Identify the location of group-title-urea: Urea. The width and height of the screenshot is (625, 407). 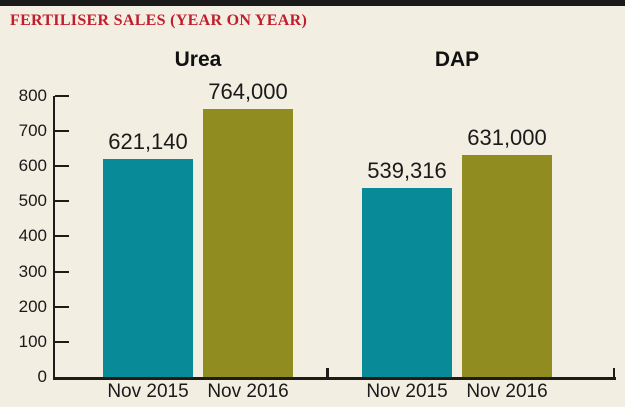
(198, 59).